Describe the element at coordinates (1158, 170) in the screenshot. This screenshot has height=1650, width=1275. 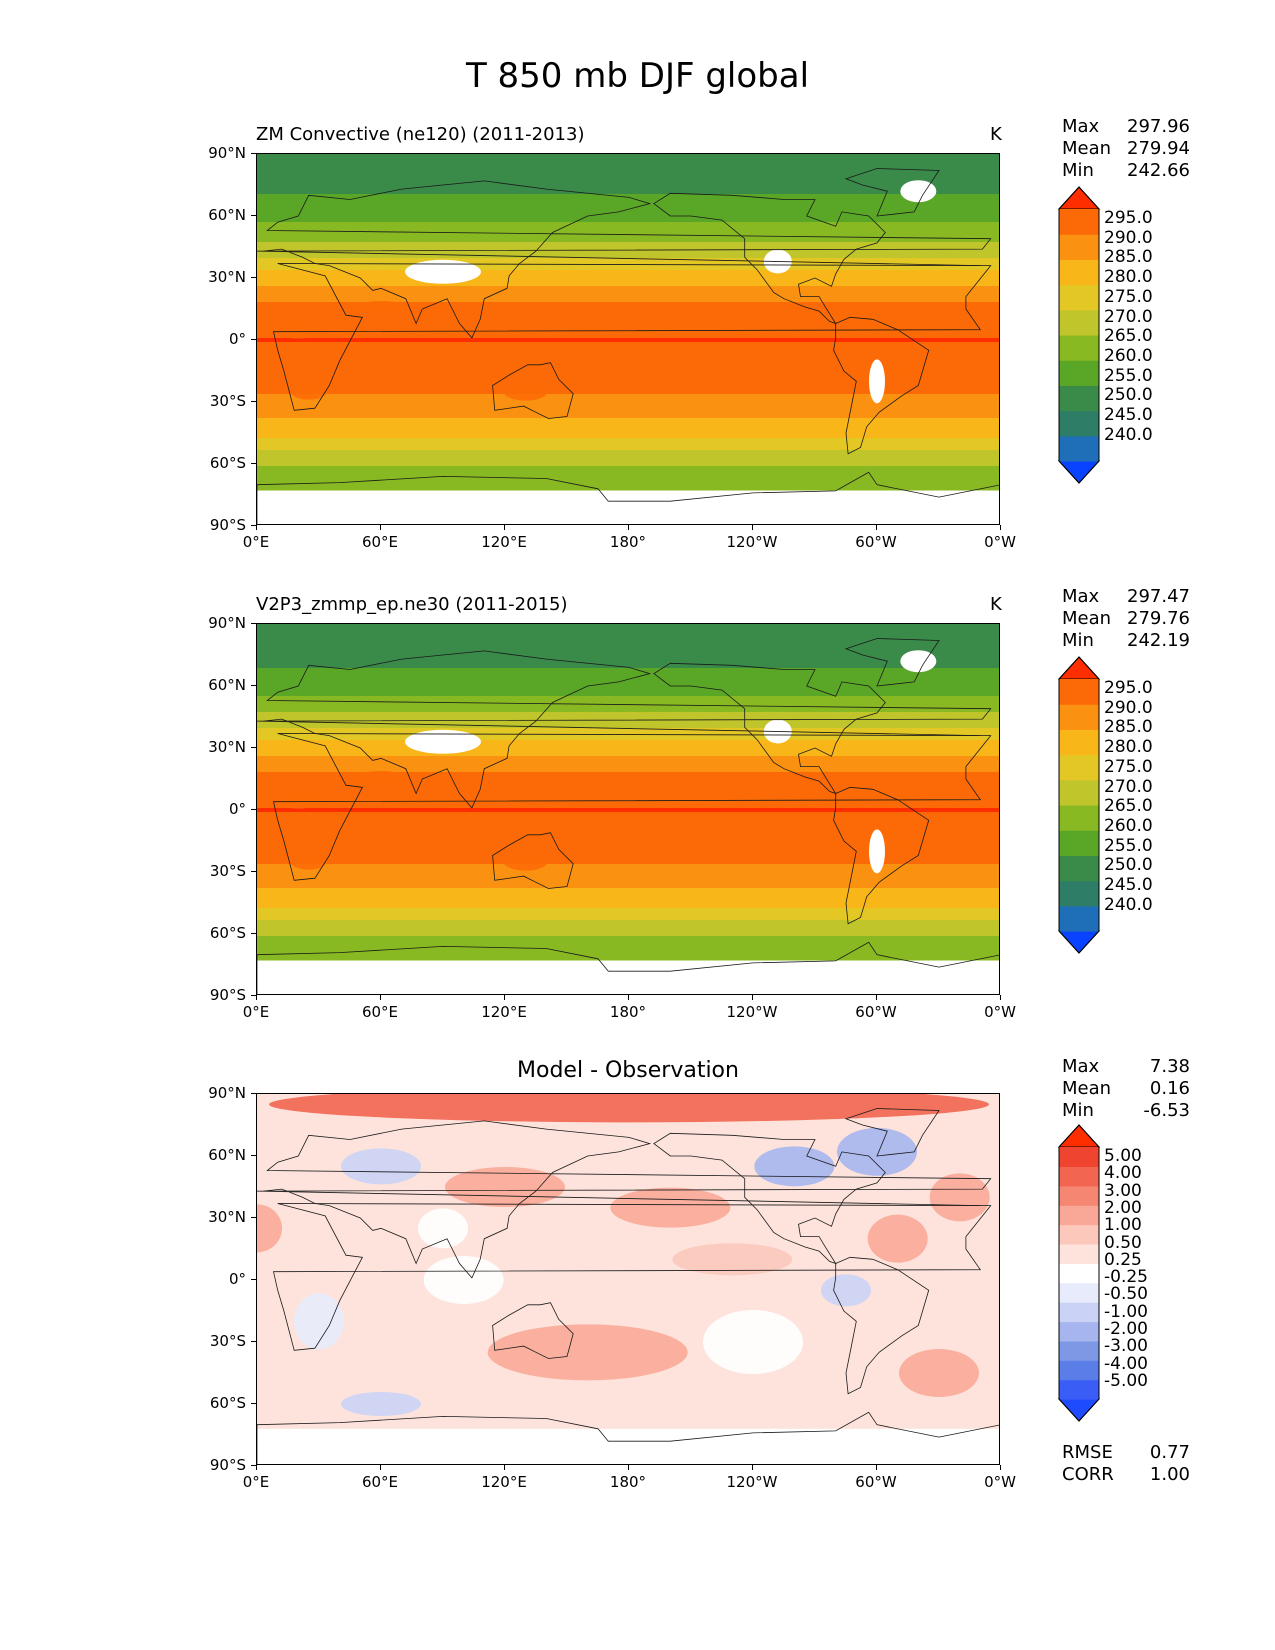
I see `stat-min-value: 242.66` at that location.